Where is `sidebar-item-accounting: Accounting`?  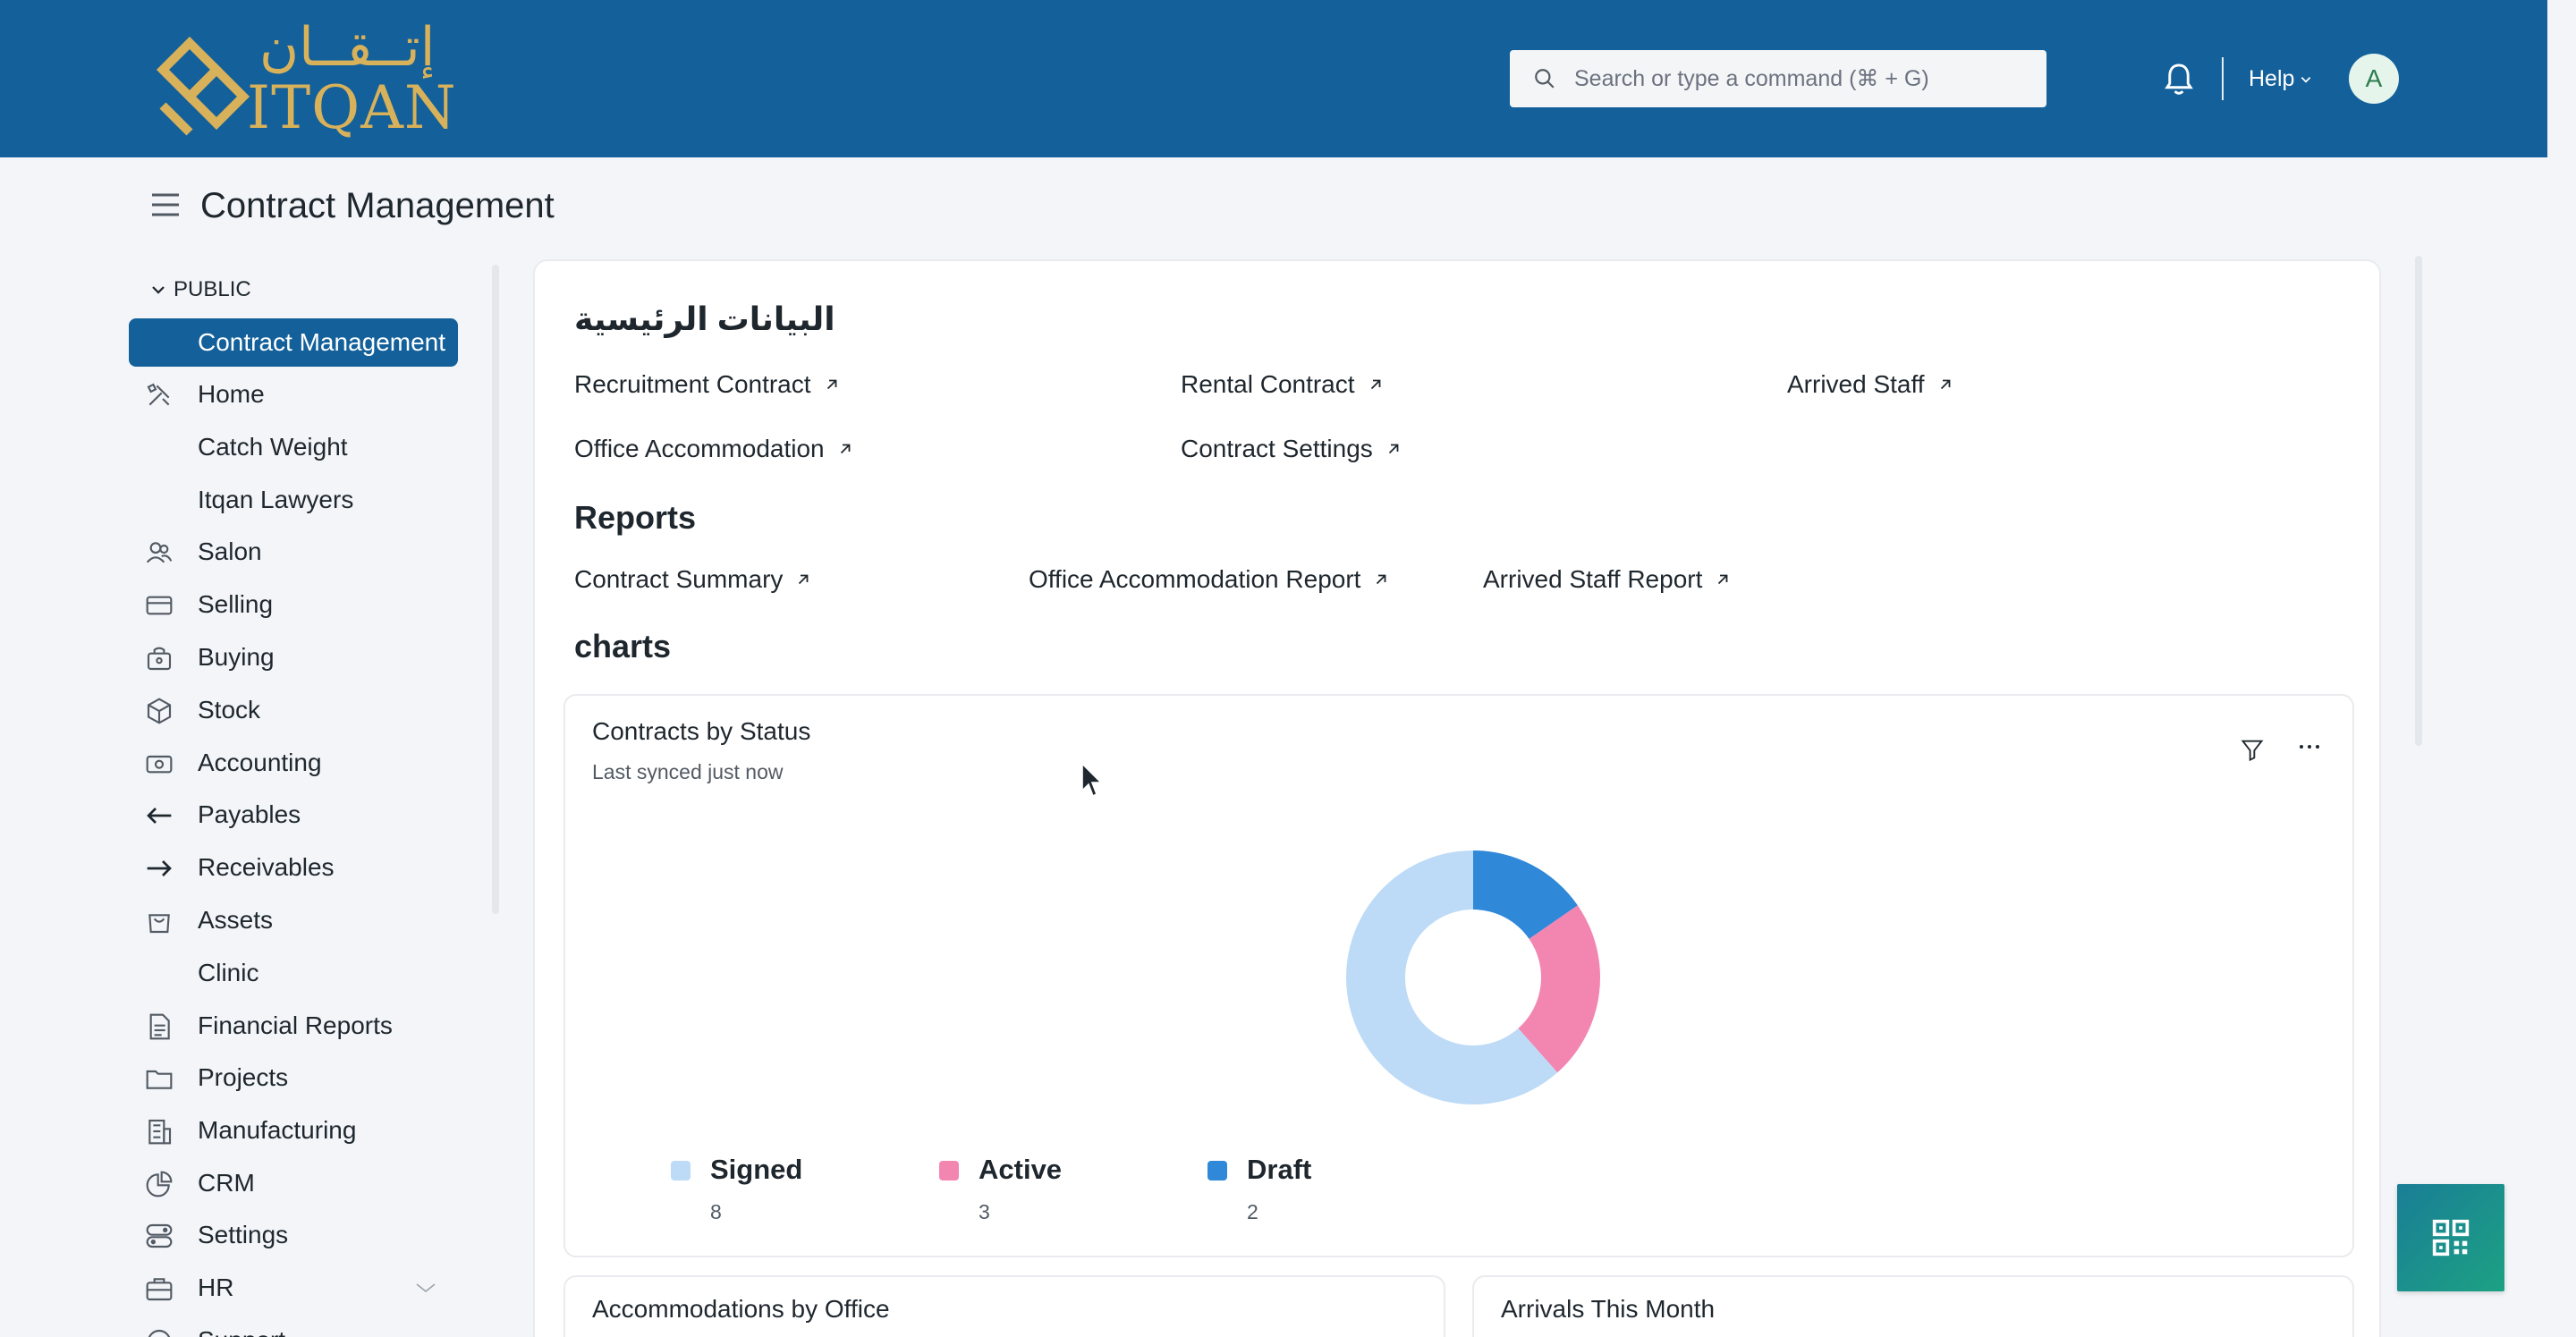 sidebar-item-accounting: Accounting is located at coordinates (293, 763).